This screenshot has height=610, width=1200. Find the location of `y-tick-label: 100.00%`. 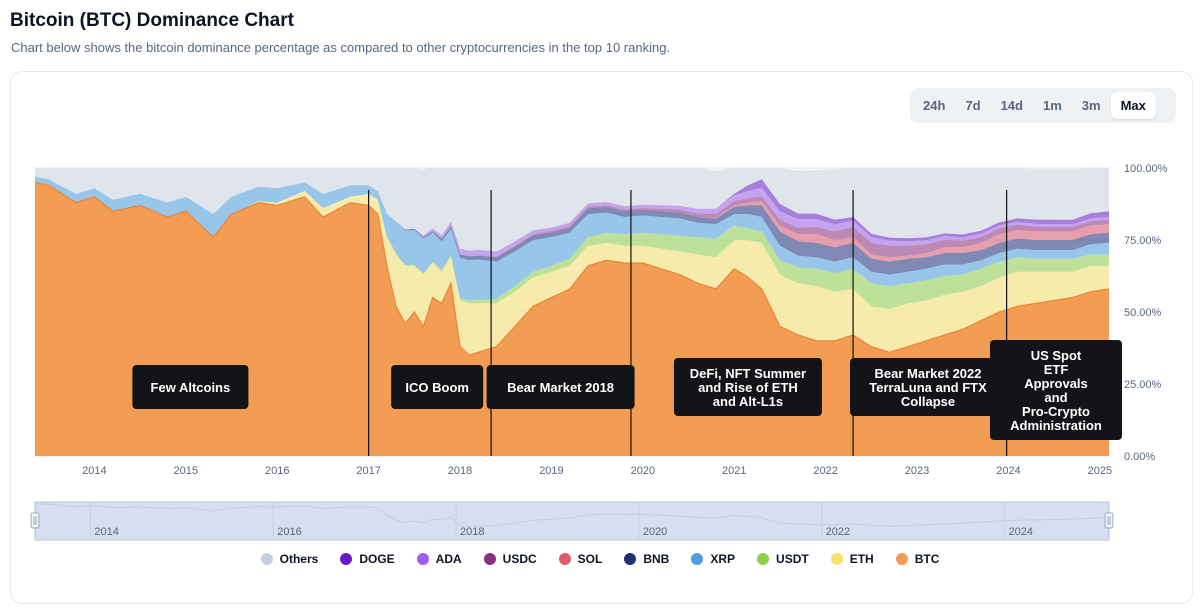

y-tick-label: 100.00% is located at coordinates (1146, 169).